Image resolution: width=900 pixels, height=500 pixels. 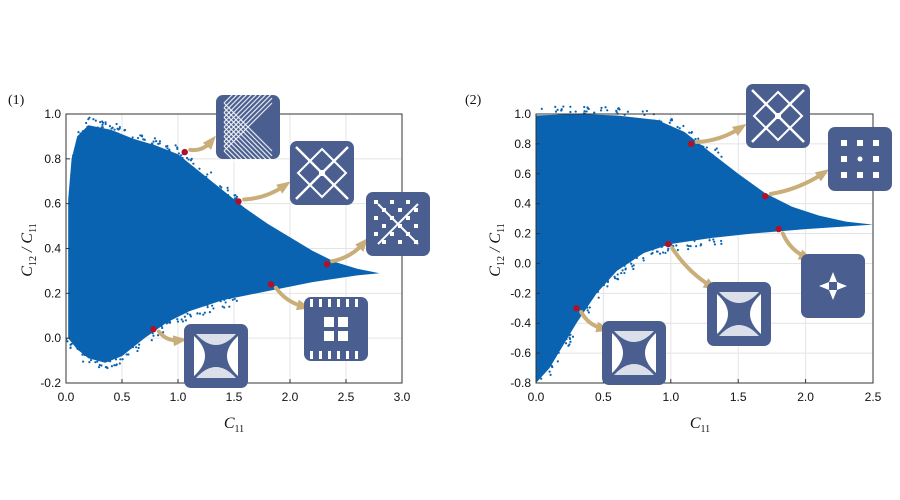 What do you see at coordinates (520, 353) in the screenshot?
I see `y-tick-label: -0.6` at bounding box center [520, 353].